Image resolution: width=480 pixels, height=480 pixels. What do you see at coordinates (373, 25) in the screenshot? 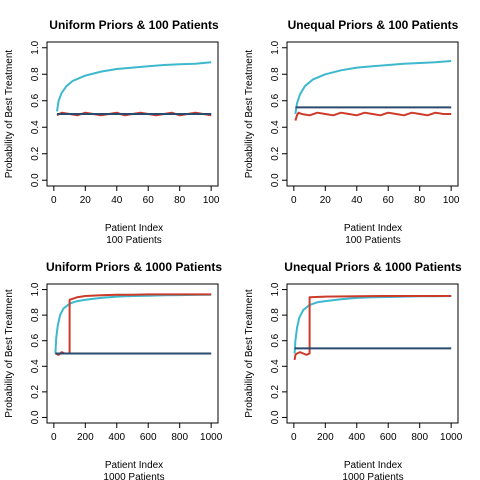
I see `chart-title: Unequal Priors & 100 Patients` at bounding box center [373, 25].